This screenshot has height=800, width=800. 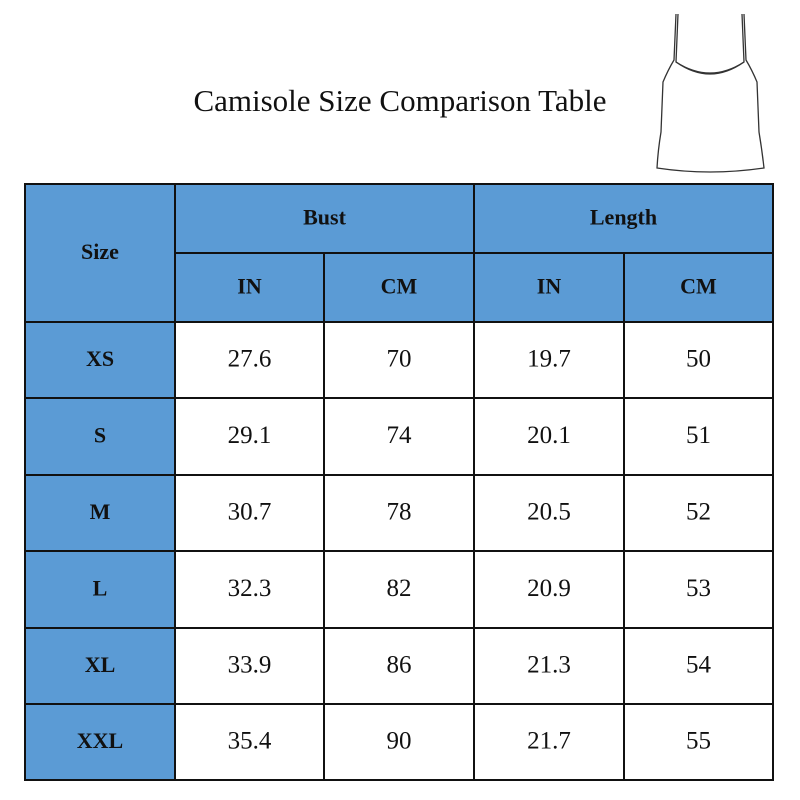 I want to click on measurement: 54, so click(x=699, y=665).